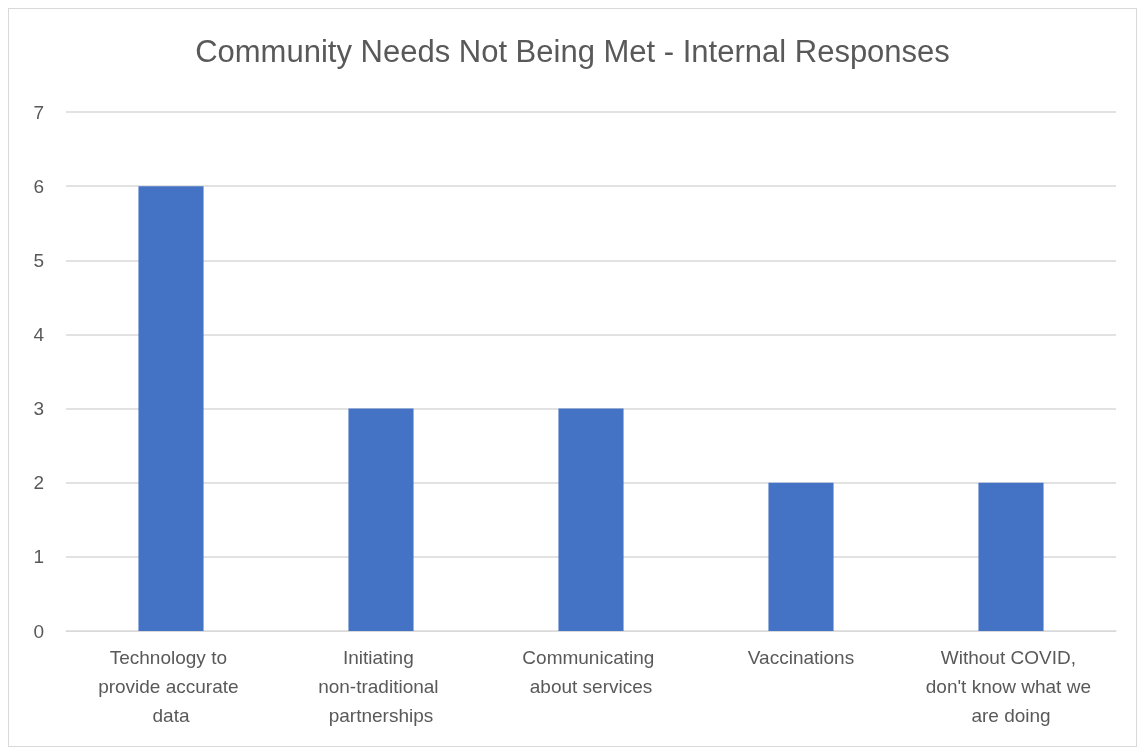 The width and height of the screenshot is (1145, 755). I want to click on y-tick-label: 7, so click(38, 112).